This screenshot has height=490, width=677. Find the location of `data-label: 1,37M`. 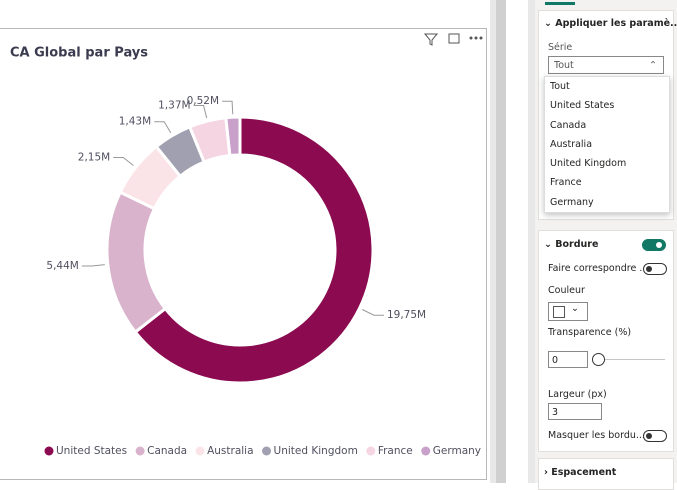

data-label: 1,37M is located at coordinates (174, 106).